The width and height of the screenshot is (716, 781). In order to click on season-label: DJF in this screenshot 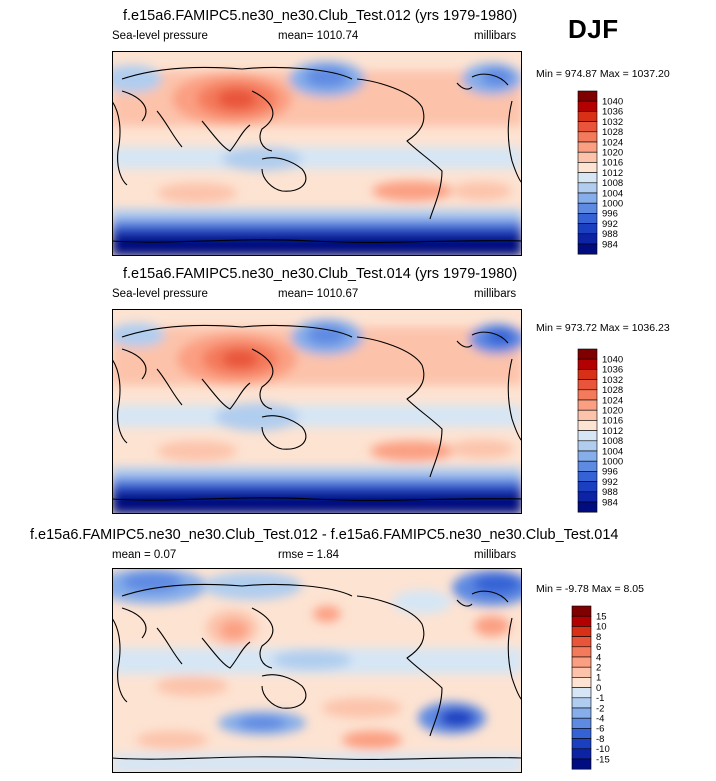, I will do `click(593, 29)`.